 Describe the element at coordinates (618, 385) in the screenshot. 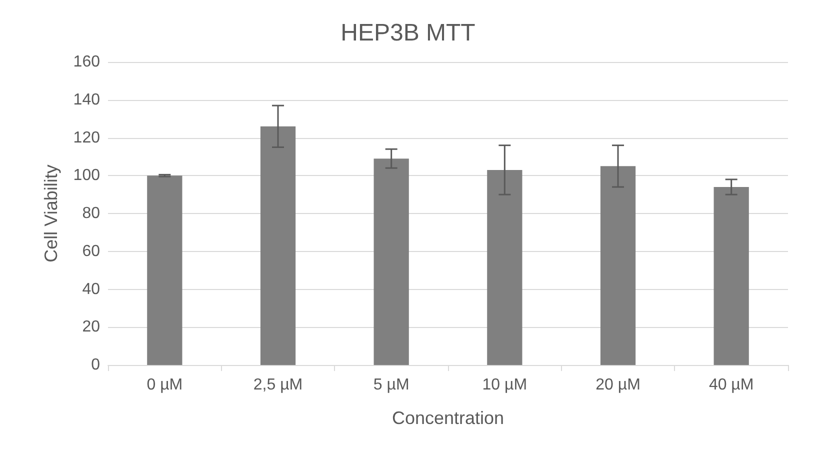

I see `x-tick-label: 20 µM` at that location.